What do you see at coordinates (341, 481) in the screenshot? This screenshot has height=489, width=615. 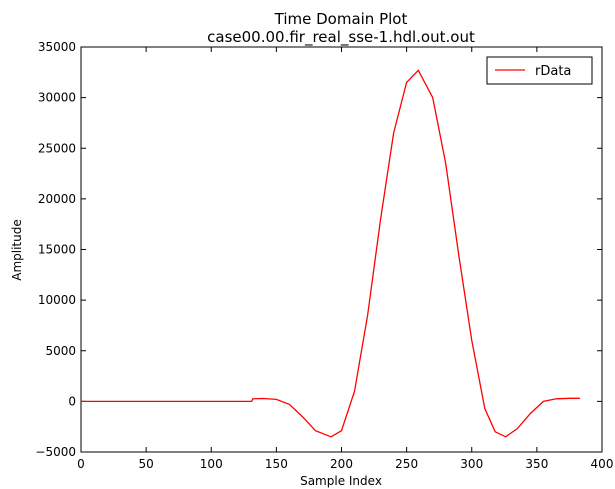 I see `x-axis-label: Sample Index` at bounding box center [341, 481].